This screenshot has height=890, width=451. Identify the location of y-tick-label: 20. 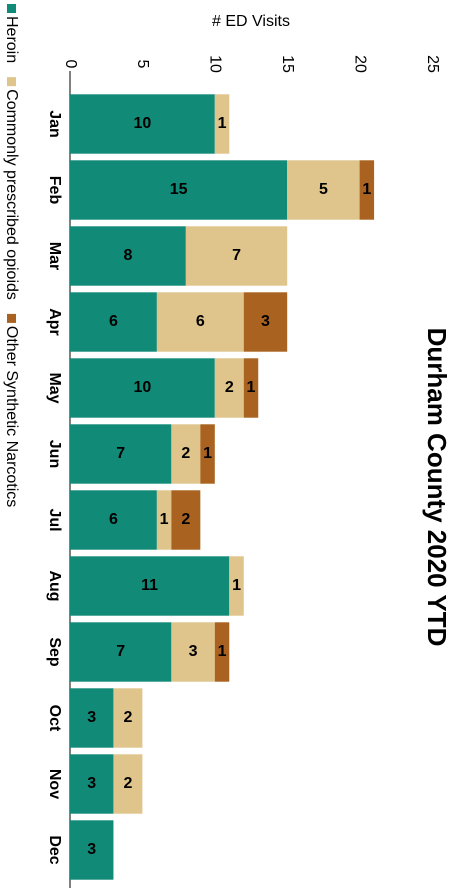
(359, 64).